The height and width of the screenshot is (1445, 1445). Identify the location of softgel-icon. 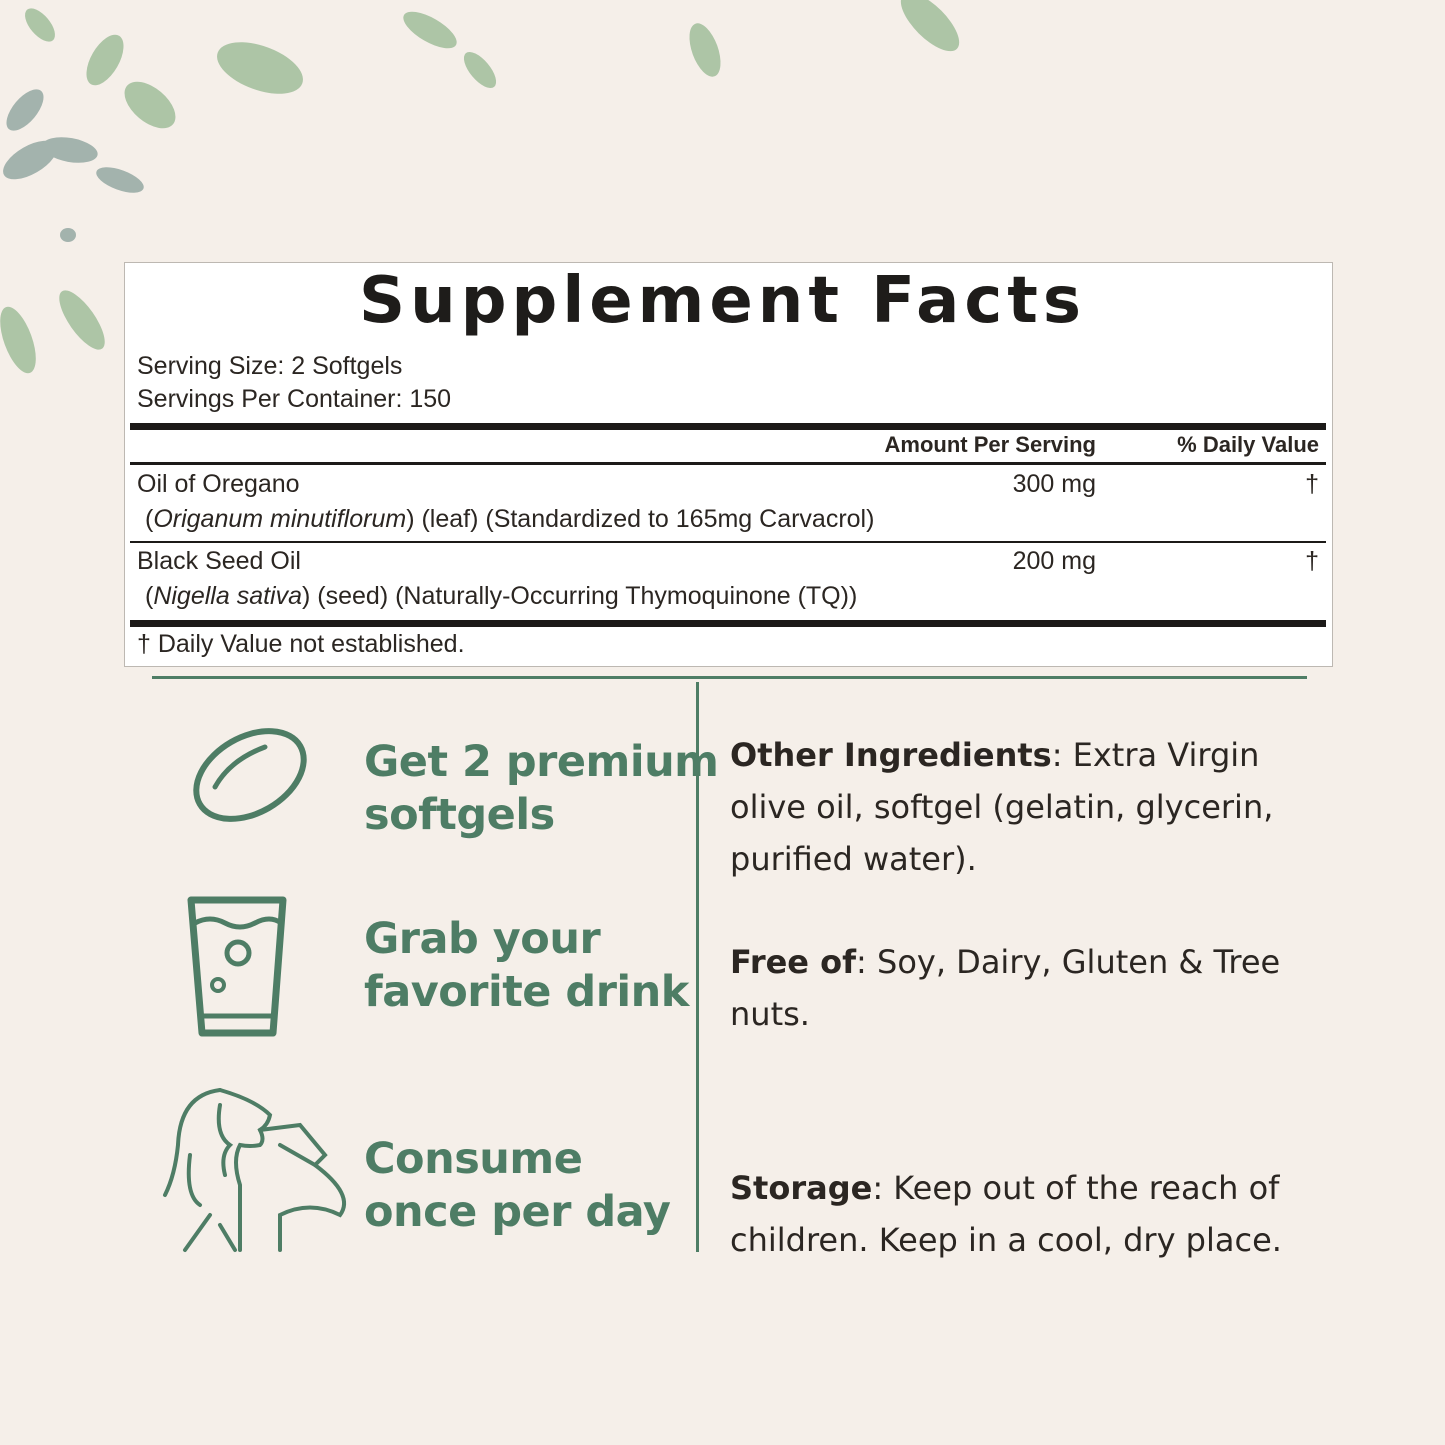
(250, 775).